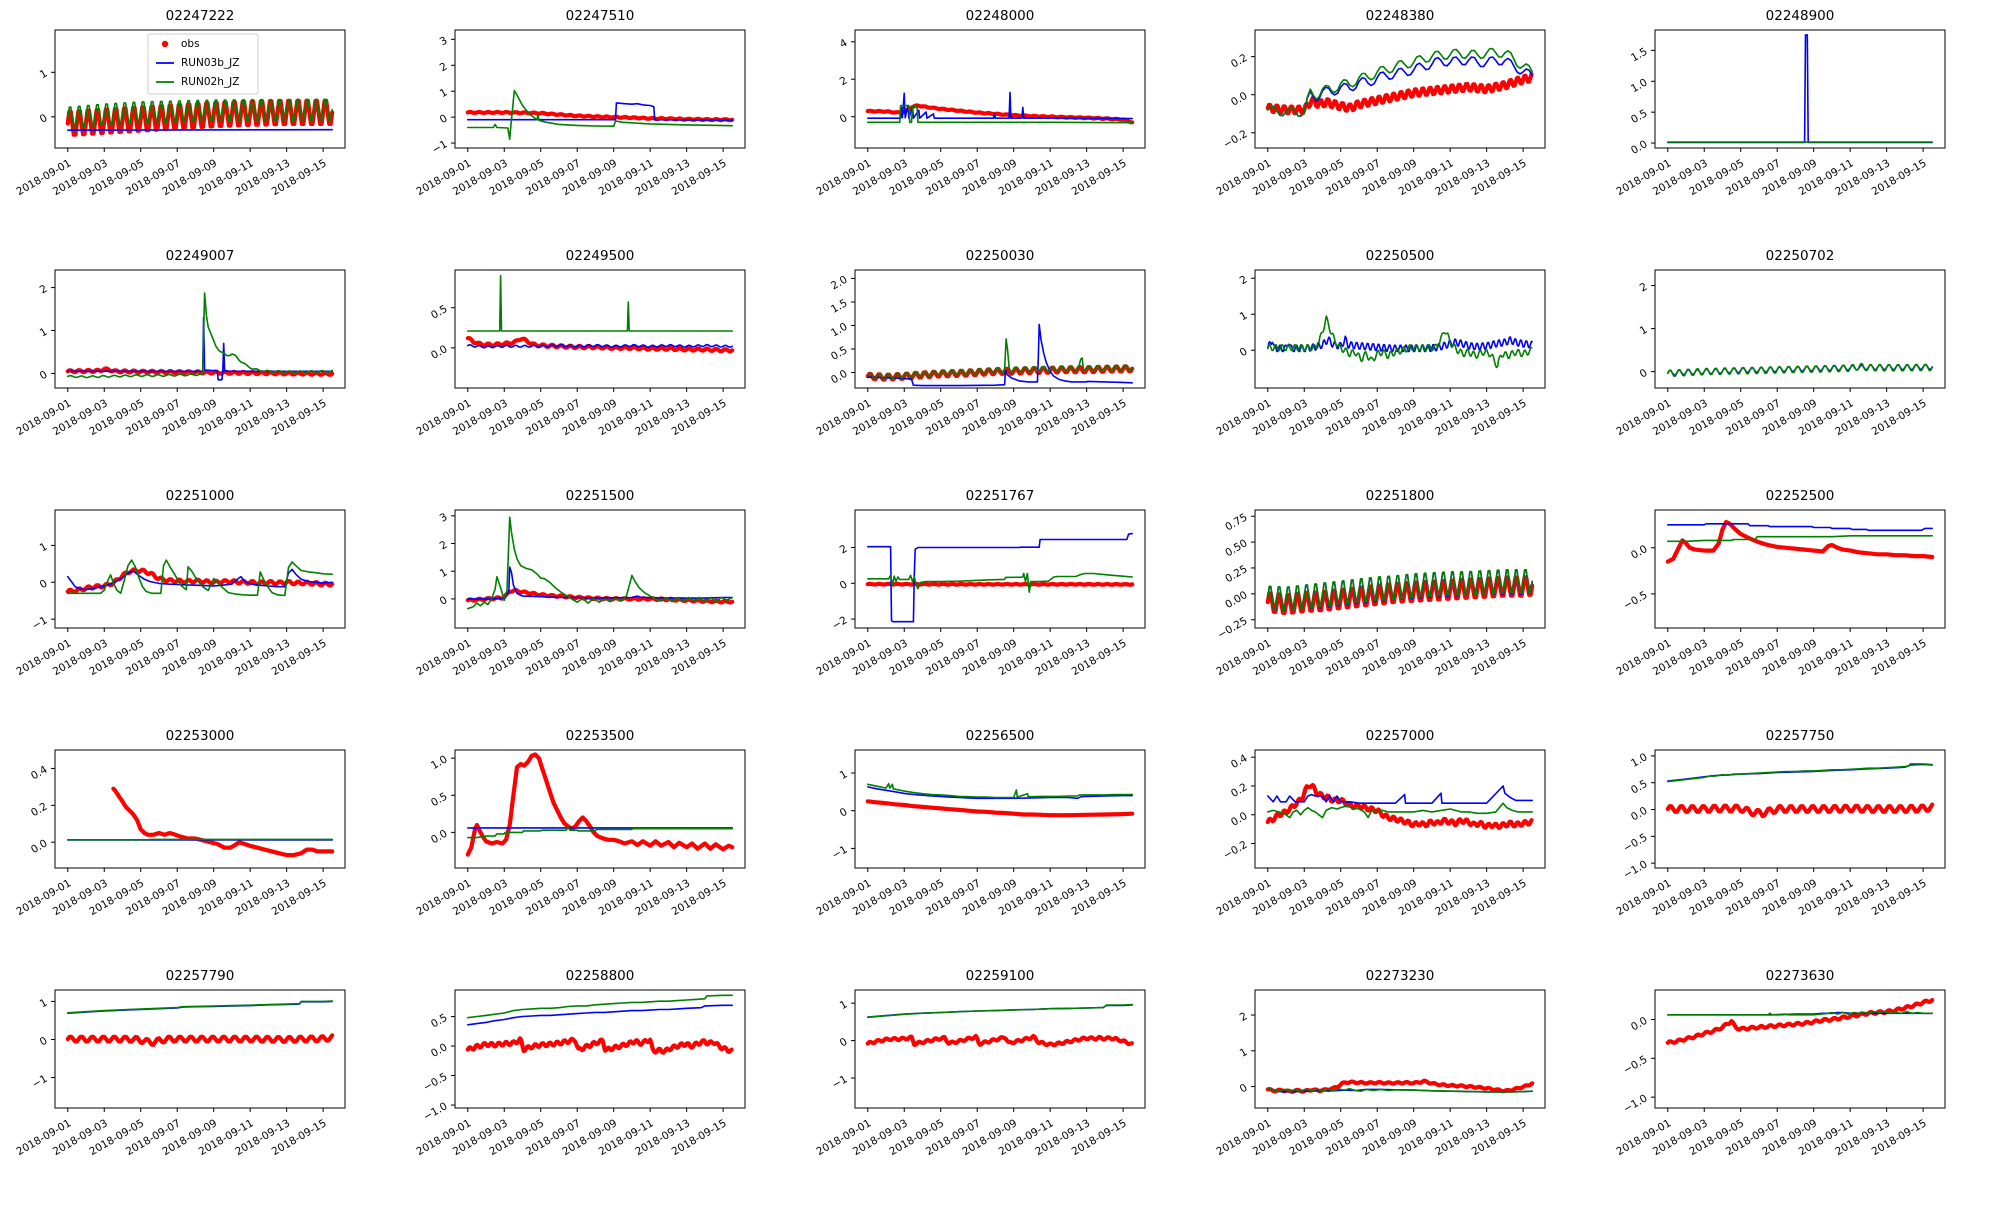 The image size is (2000, 1205). Describe the element at coordinates (1236, 548) in the screenshot. I see `y-tick-label: 0.50` at that location.